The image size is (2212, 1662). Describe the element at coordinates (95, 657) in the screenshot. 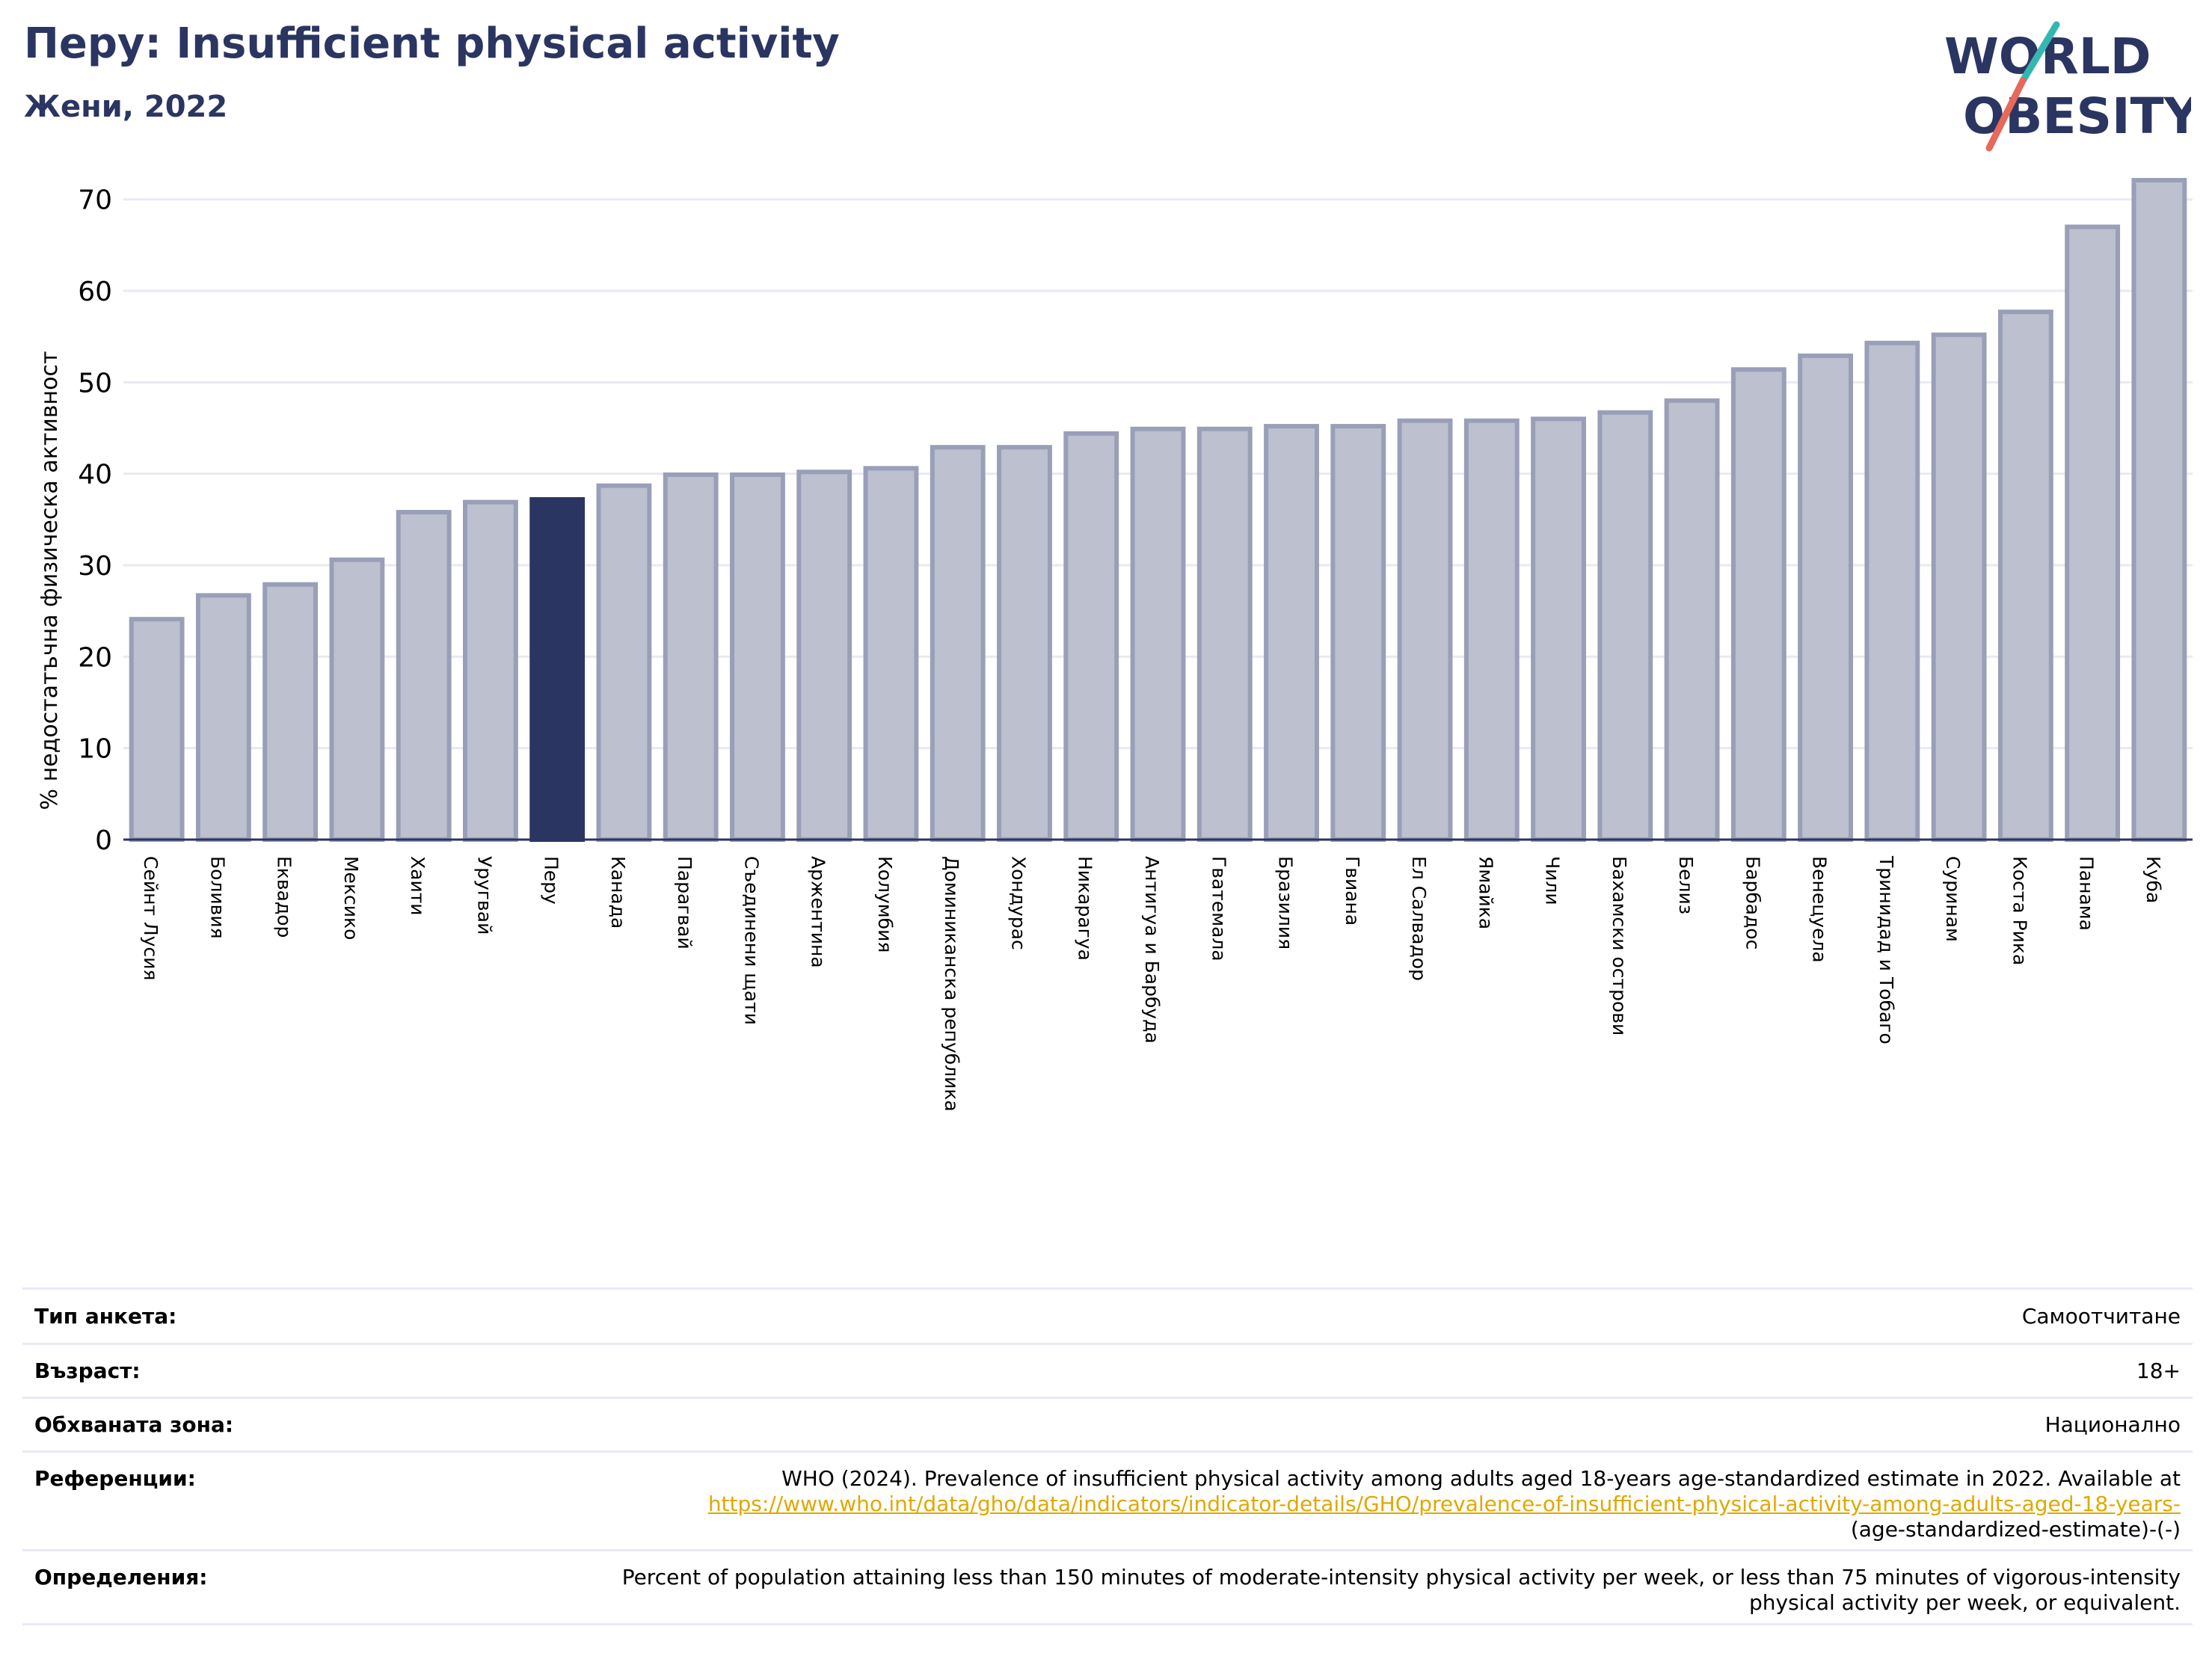

I see `y-tick-label: 20` at that location.